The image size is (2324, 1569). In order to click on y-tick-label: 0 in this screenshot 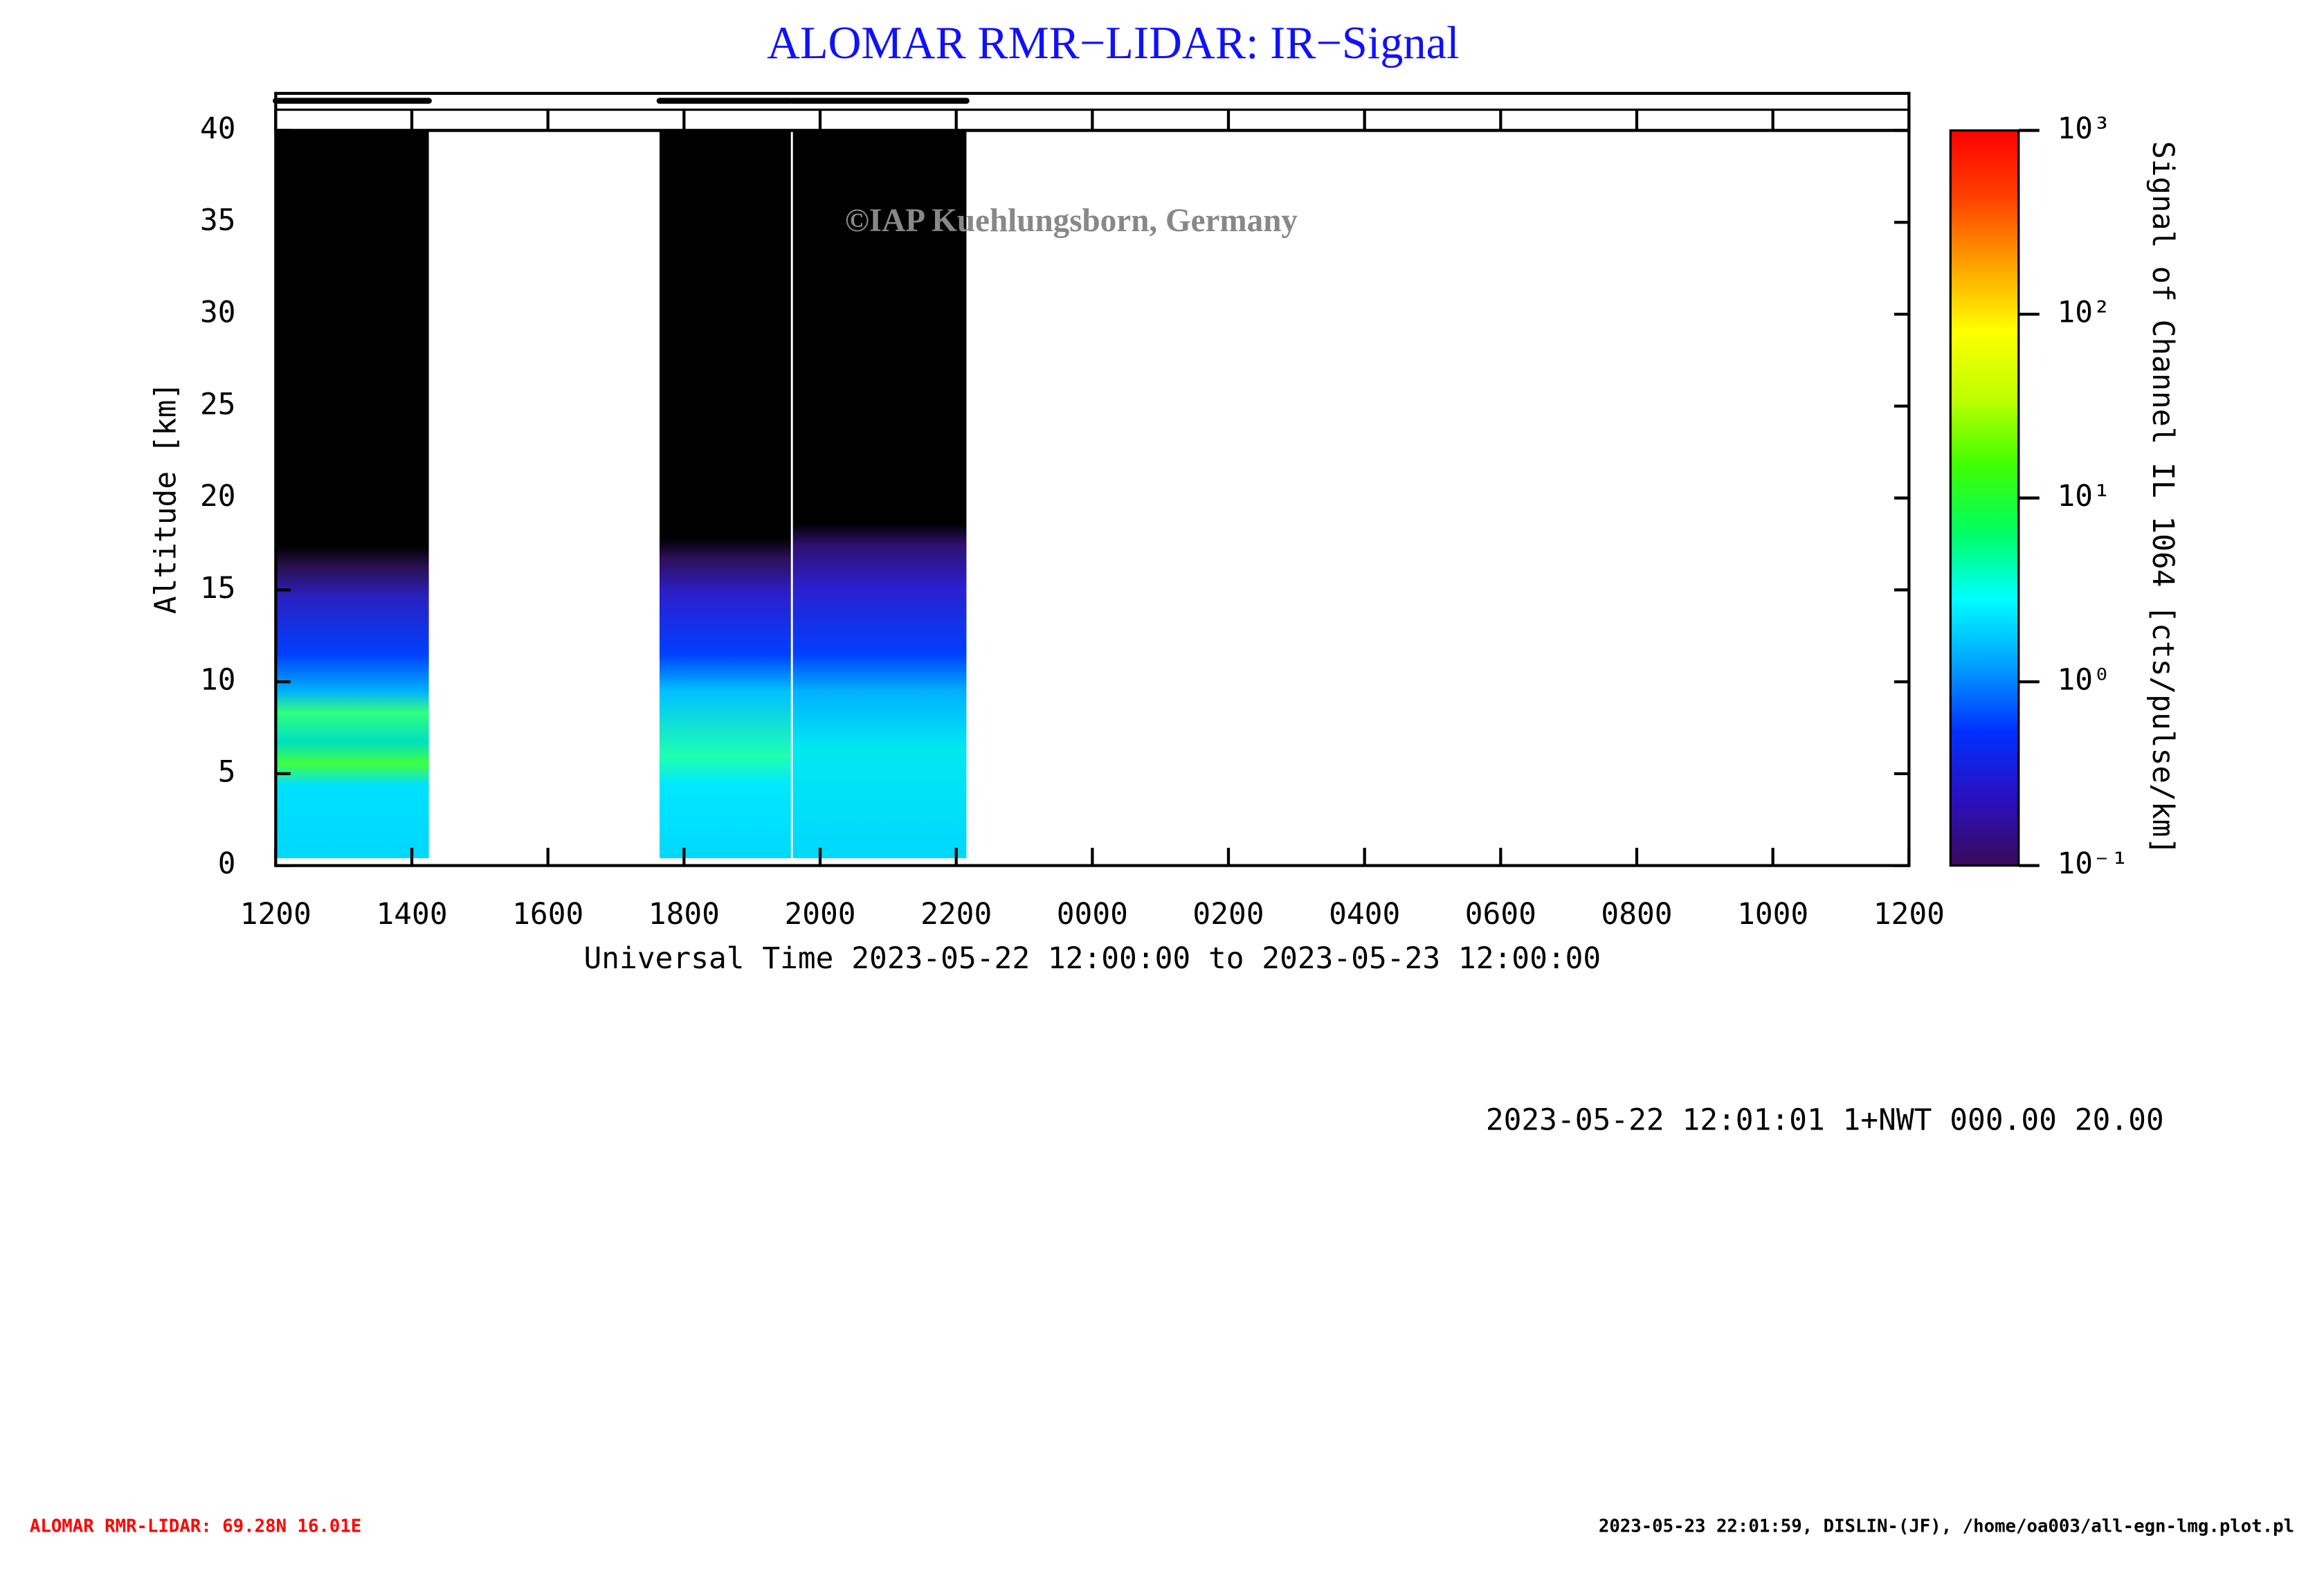, I will do `click(227, 863)`.